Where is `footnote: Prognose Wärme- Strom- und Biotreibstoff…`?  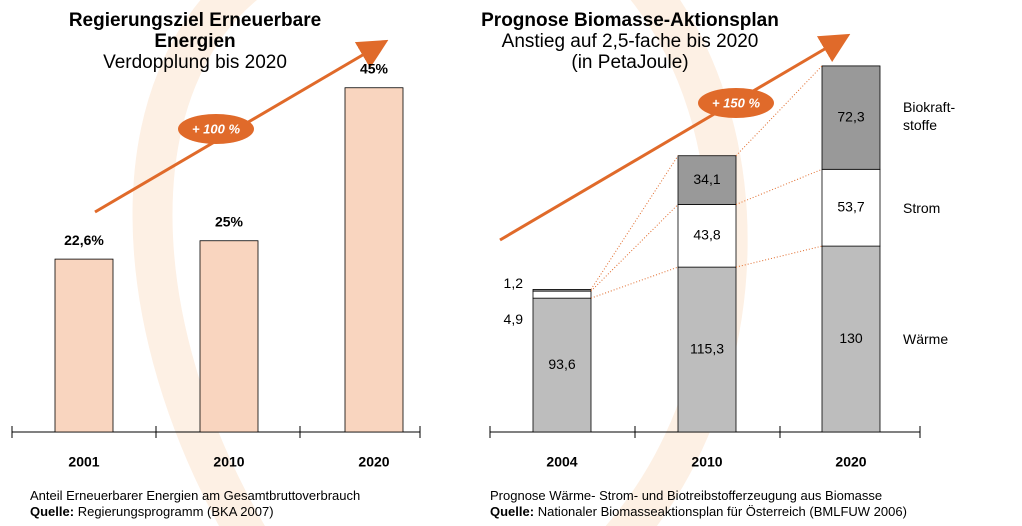 footnote: Prognose Wärme- Strom- und Biotreibstoff… is located at coordinates (686, 495).